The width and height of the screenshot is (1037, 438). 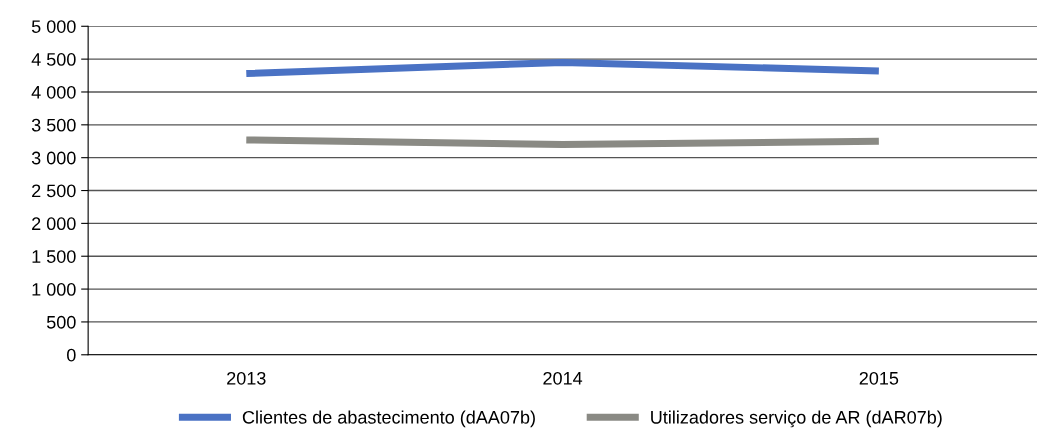 What do you see at coordinates (53, 59) in the screenshot?
I see `y-tick-label: 4 500` at bounding box center [53, 59].